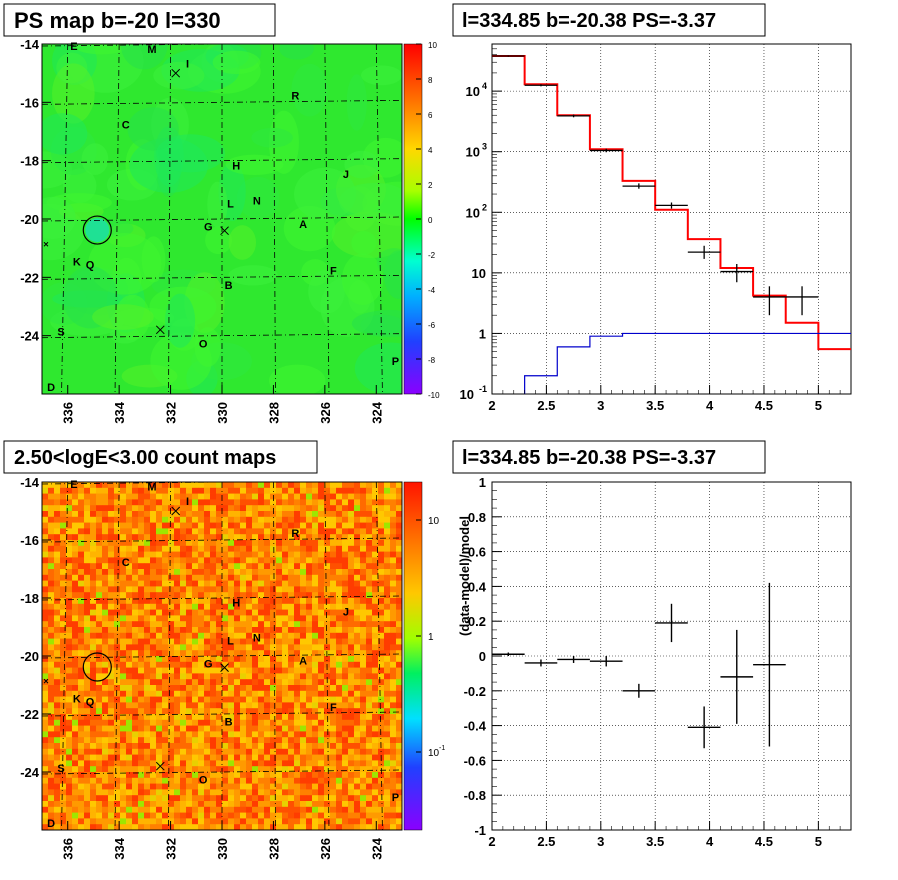 The width and height of the screenshot is (898, 880). Describe the element at coordinates (229, 286) in the screenshot. I see `ps-map-source-label-B: B` at that location.